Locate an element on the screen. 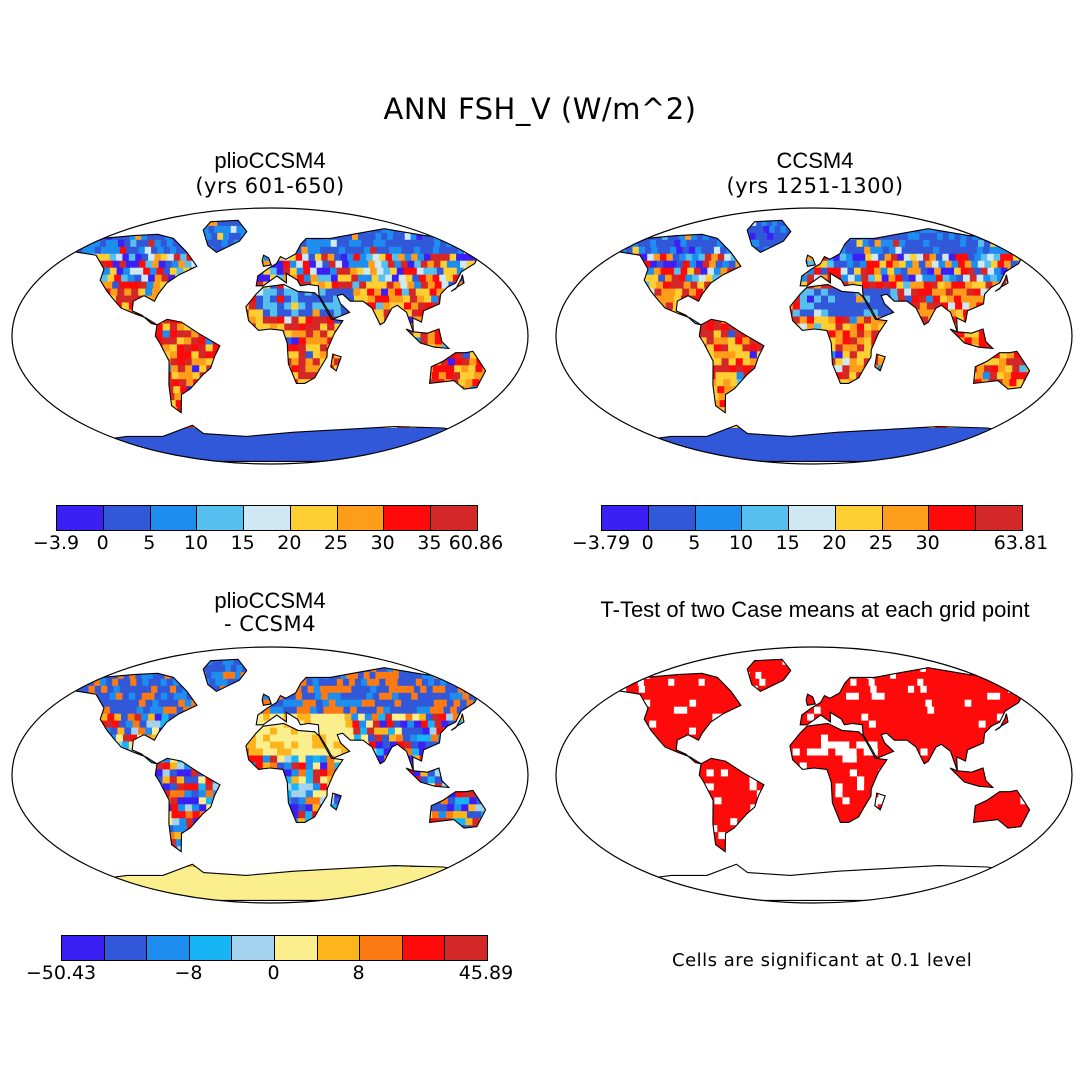 The height and width of the screenshot is (1080, 1080). colorbar-tick-label: 30 is located at coordinates (382, 543).